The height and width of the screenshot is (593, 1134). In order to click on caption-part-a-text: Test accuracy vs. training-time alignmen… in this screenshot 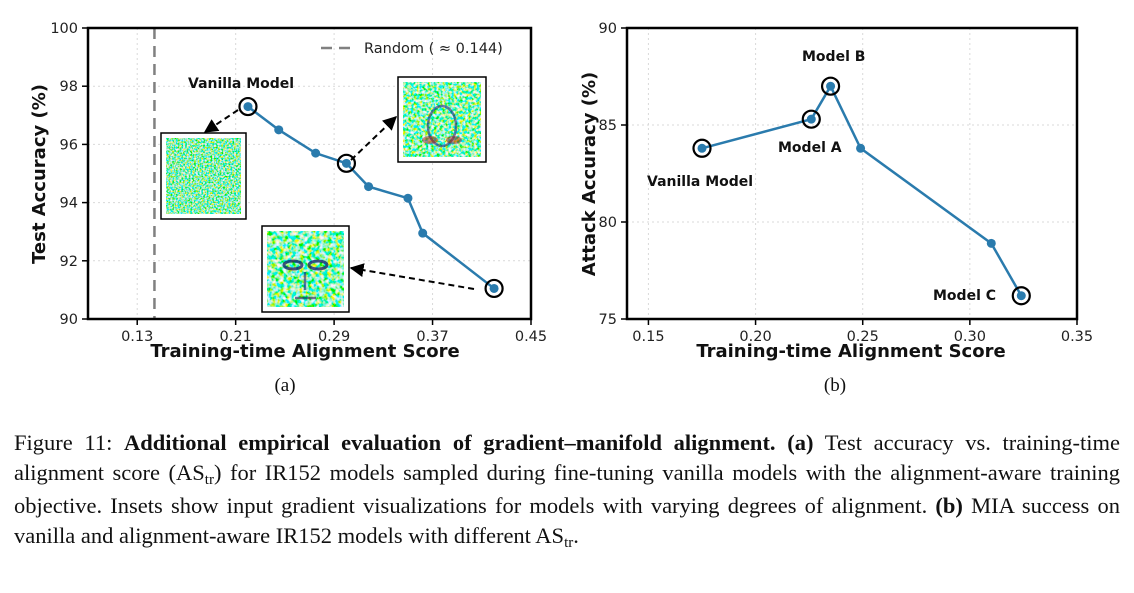, I will do `click(567, 457)`.